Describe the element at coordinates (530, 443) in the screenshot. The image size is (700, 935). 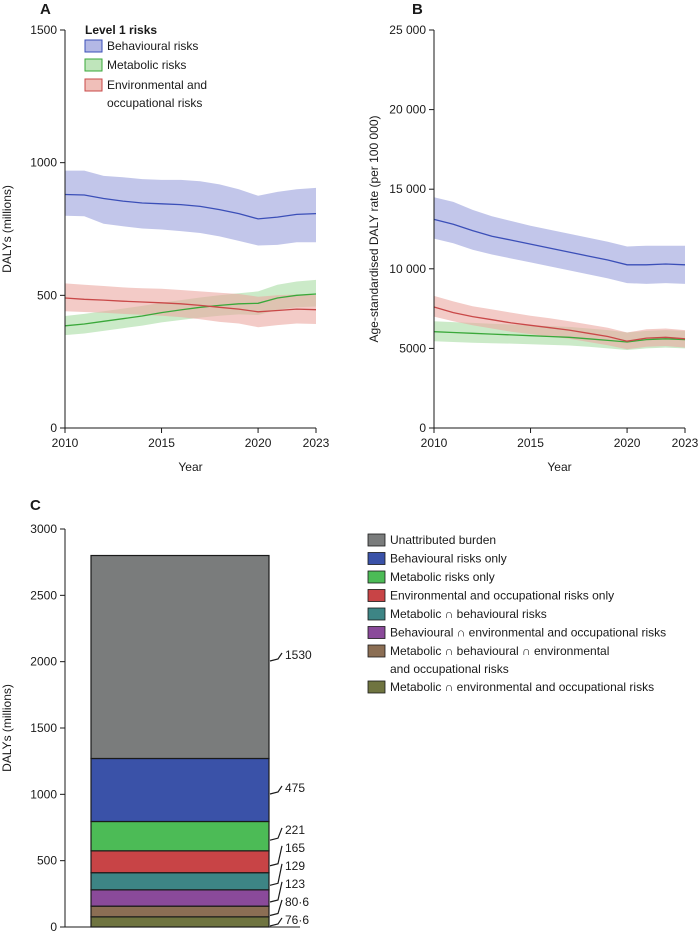
I see `panel-b-x-tick-label: 2015` at that location.